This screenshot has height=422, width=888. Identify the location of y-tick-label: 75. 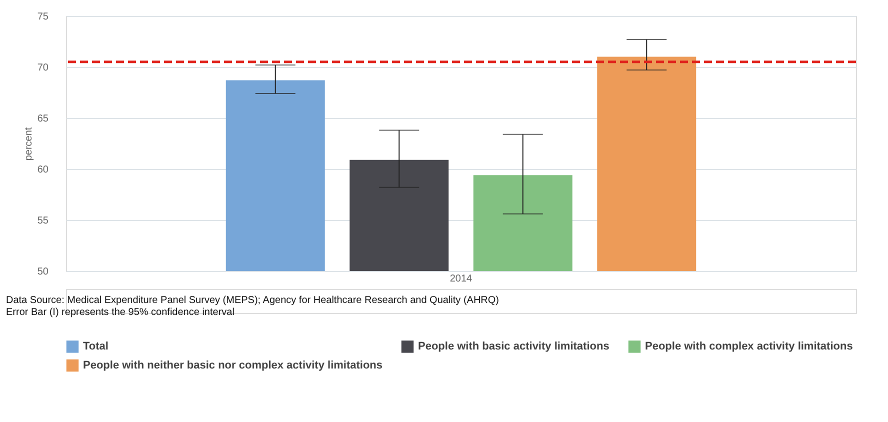
(43, 17).